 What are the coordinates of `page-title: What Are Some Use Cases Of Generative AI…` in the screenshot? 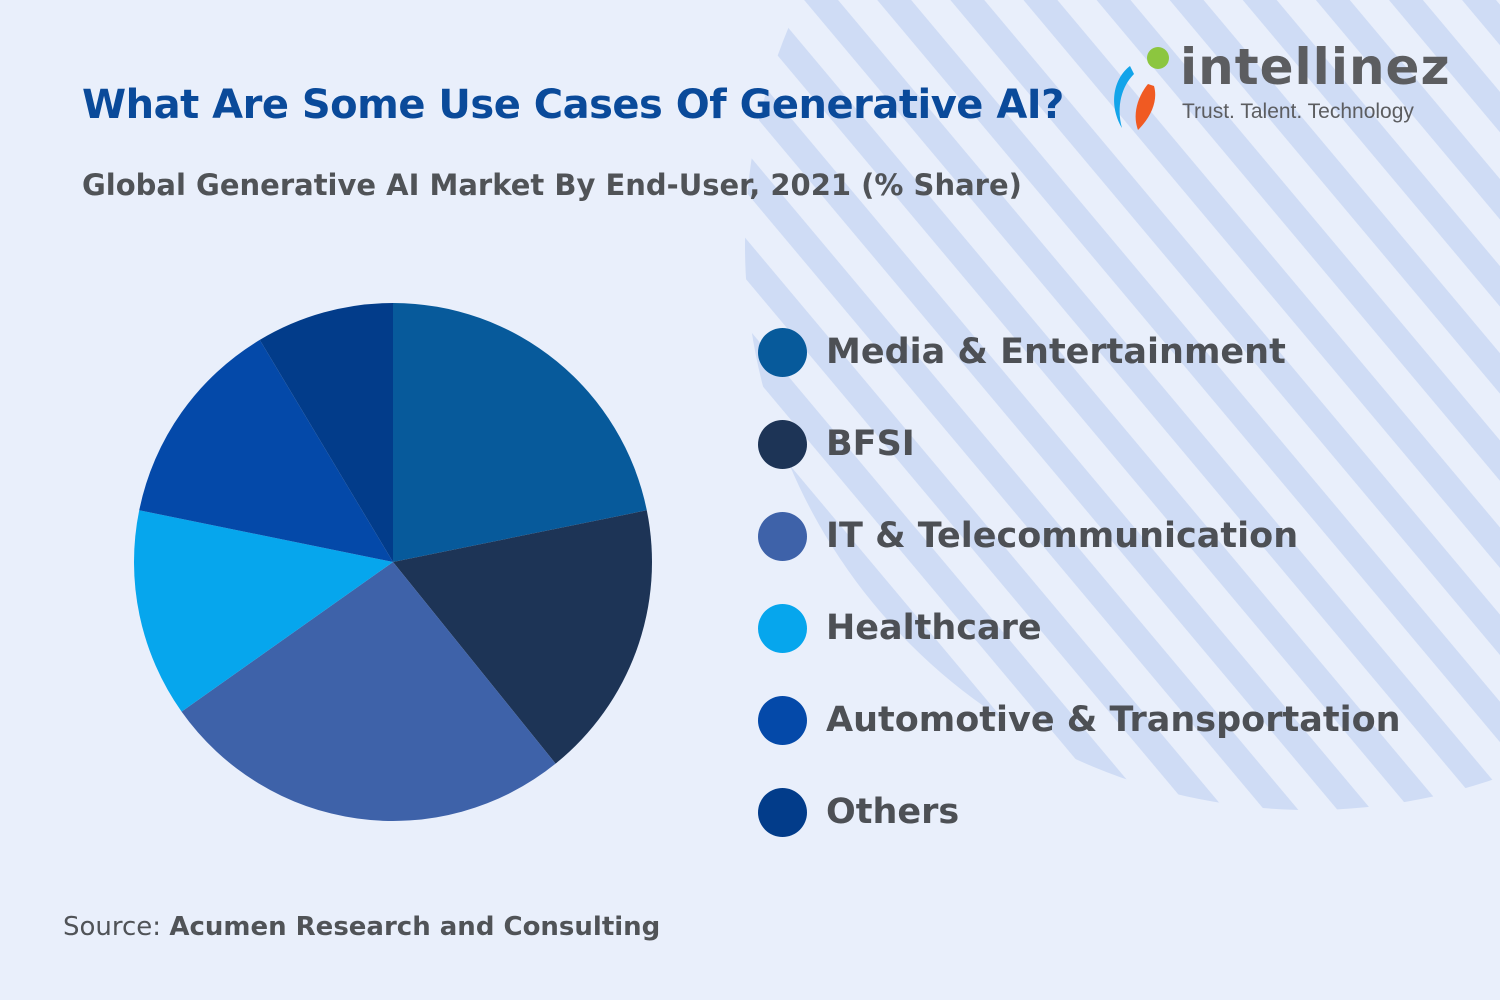 It's located at (573, 105).